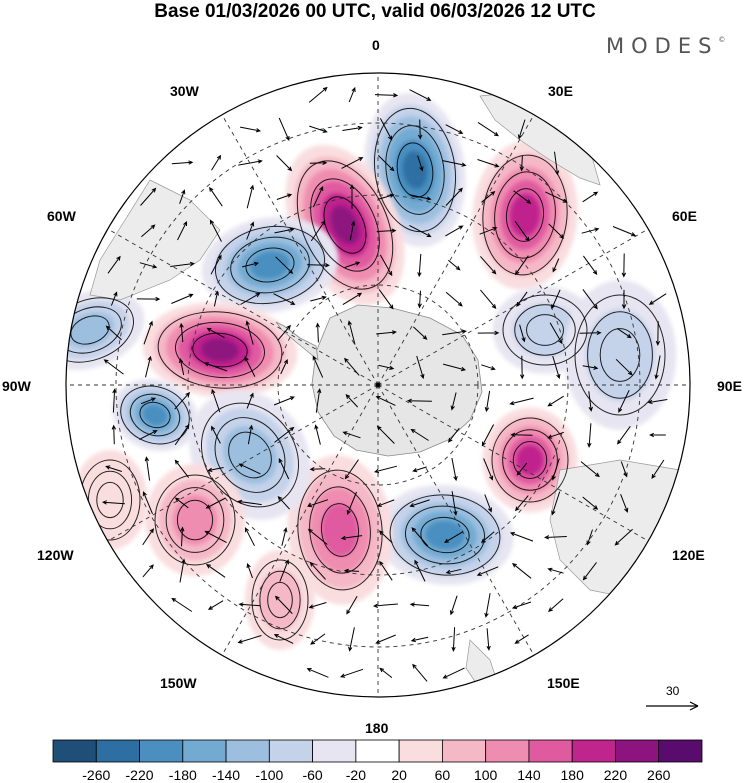 This screenshot has height=783, width=750. Describe the element at coordinates (722, 40) in the screenshot. I see `brand-mark: ©` at that location.